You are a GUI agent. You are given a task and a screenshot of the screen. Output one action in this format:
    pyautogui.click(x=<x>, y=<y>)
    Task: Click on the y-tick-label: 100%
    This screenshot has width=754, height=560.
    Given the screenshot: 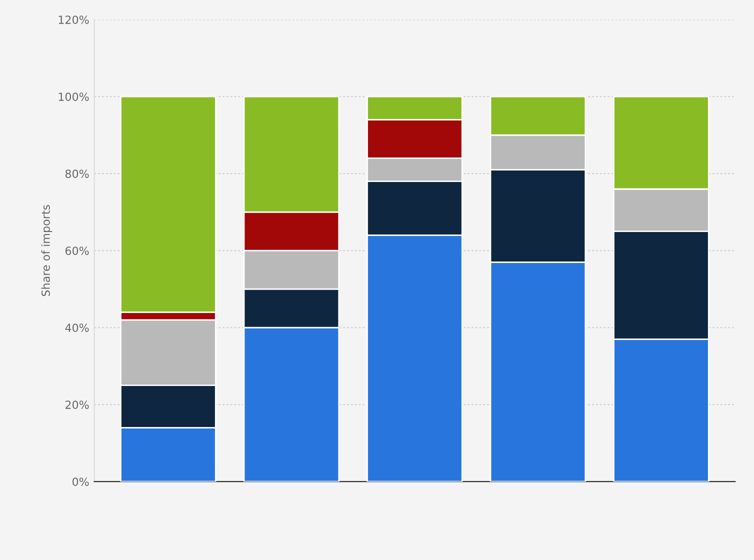 What is the action you would take?
    pyautogui.click(x=73, y=96)
    